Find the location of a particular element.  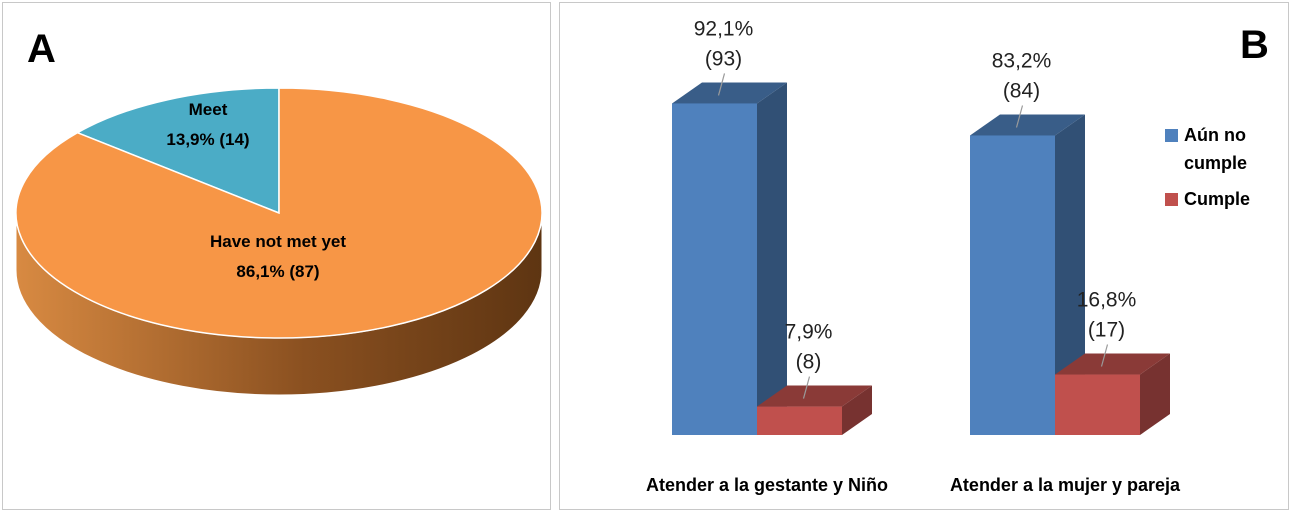

bar-cumple-2-top is located at coordinates (1112, 364).